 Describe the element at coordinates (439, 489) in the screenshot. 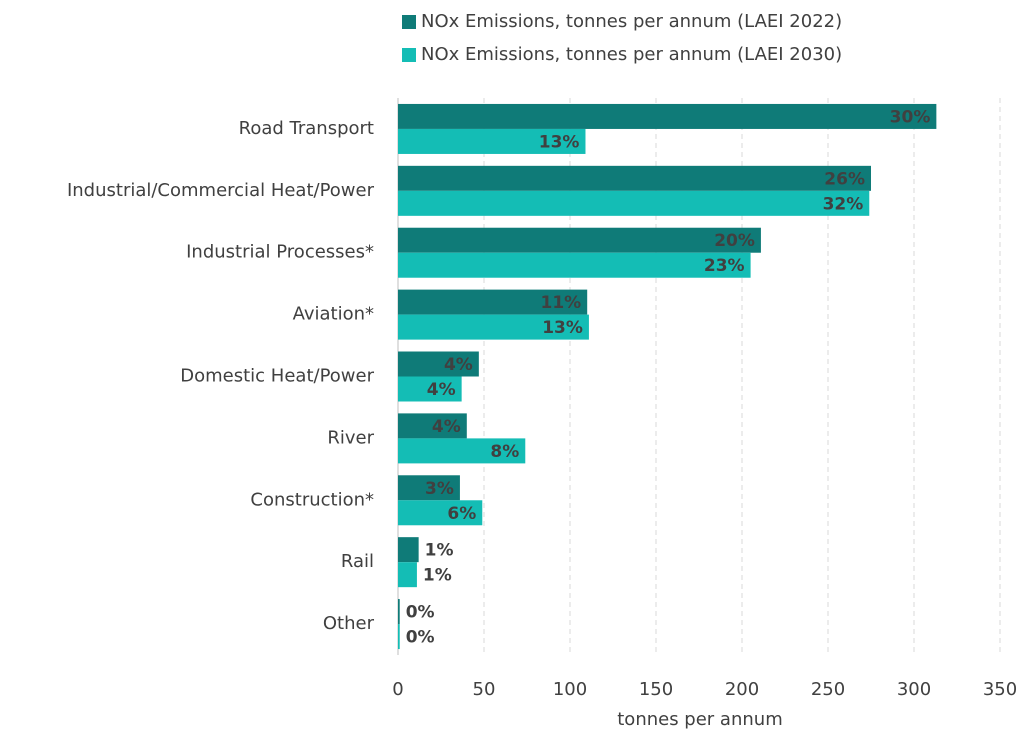

I see `data-label: 3%` at that location.